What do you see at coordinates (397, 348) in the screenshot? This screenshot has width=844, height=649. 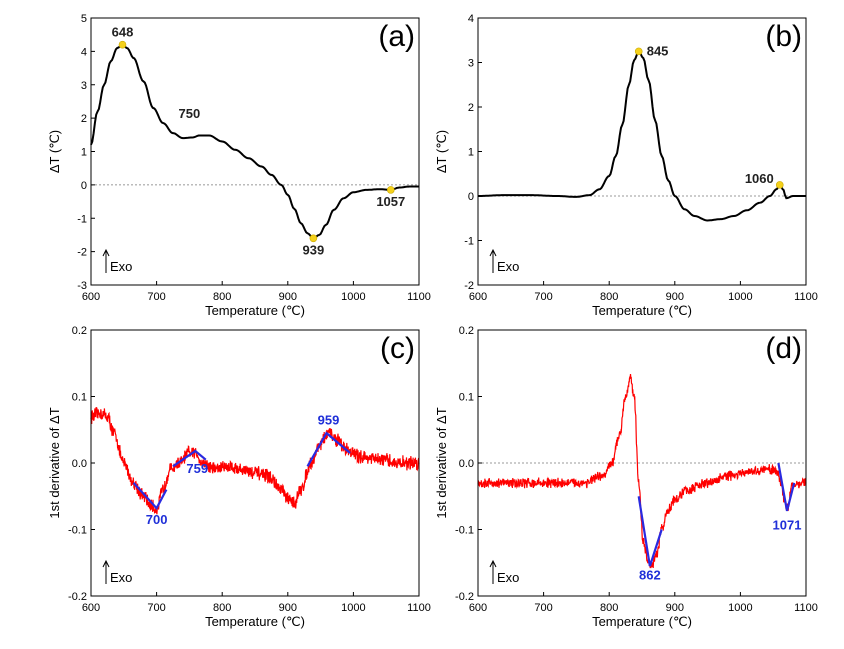 I see `panel-label: (c)` at bounding box center [397, 348].